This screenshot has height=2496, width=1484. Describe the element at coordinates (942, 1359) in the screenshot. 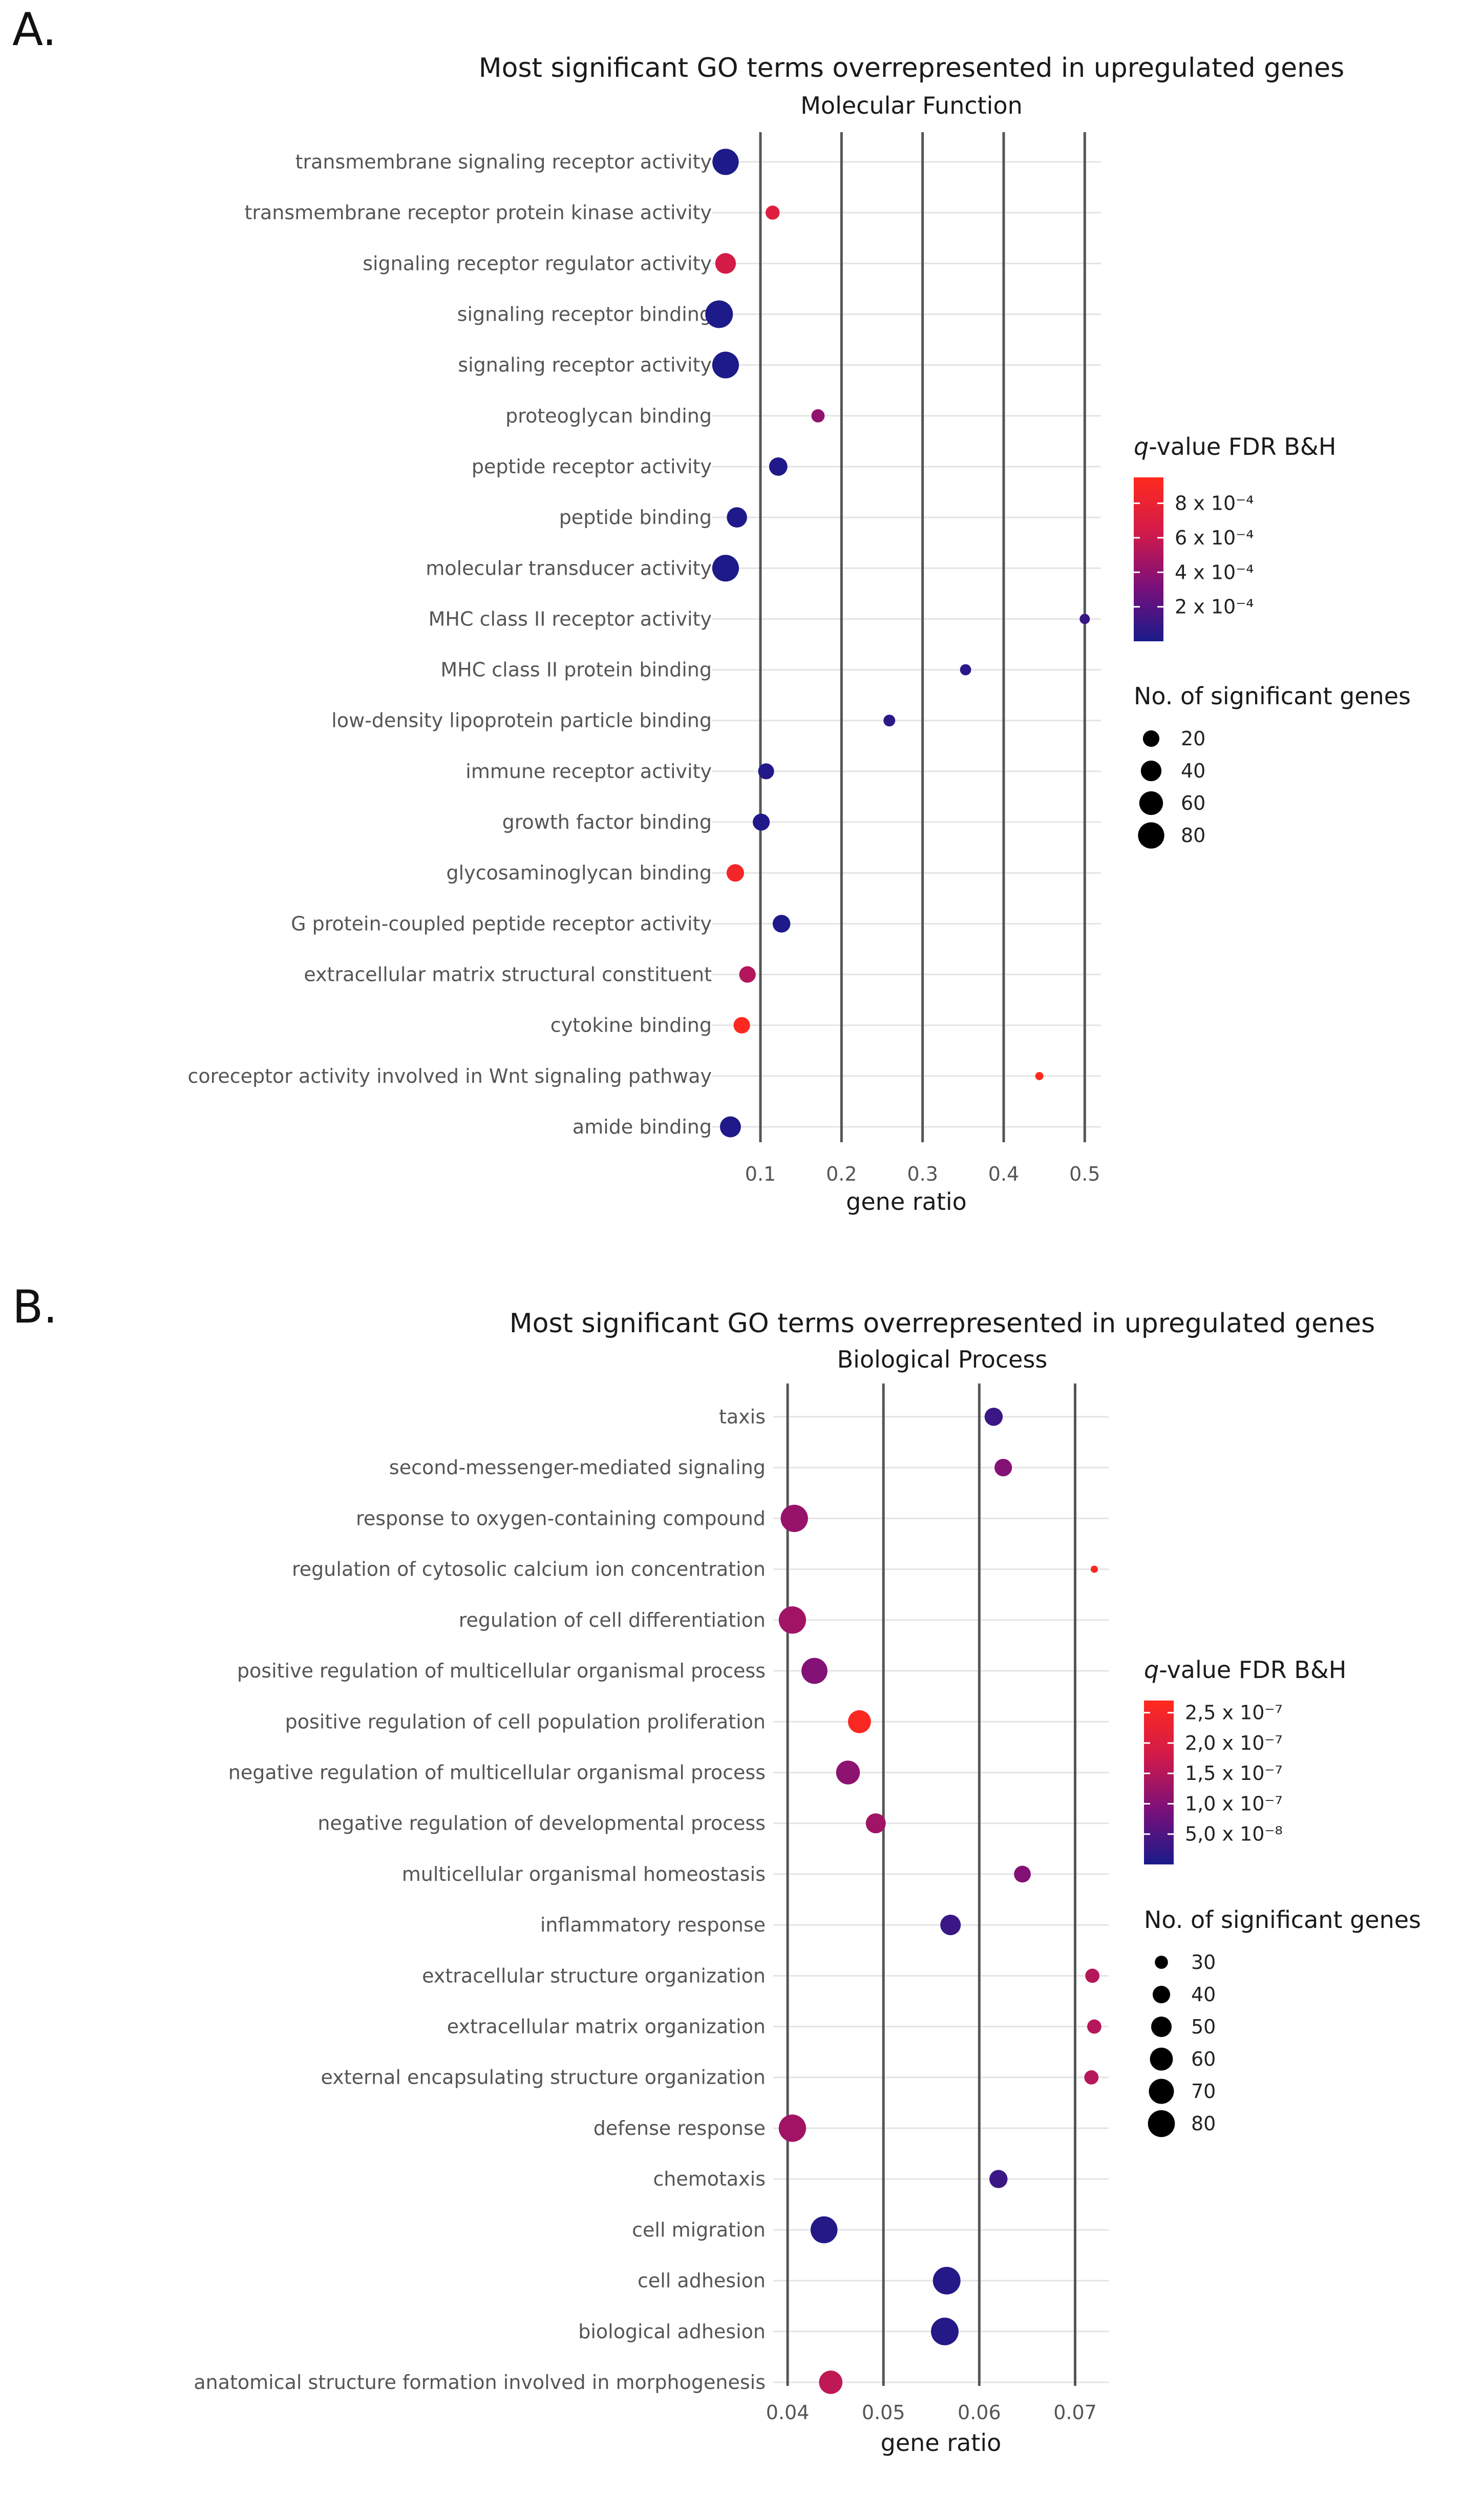

I see `chart-subtitle: Biological Process` at that location.